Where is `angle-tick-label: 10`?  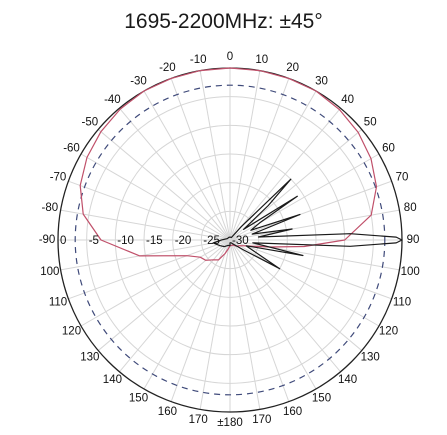
angle-tick-label: 10 is located at coordinates (261, 60).